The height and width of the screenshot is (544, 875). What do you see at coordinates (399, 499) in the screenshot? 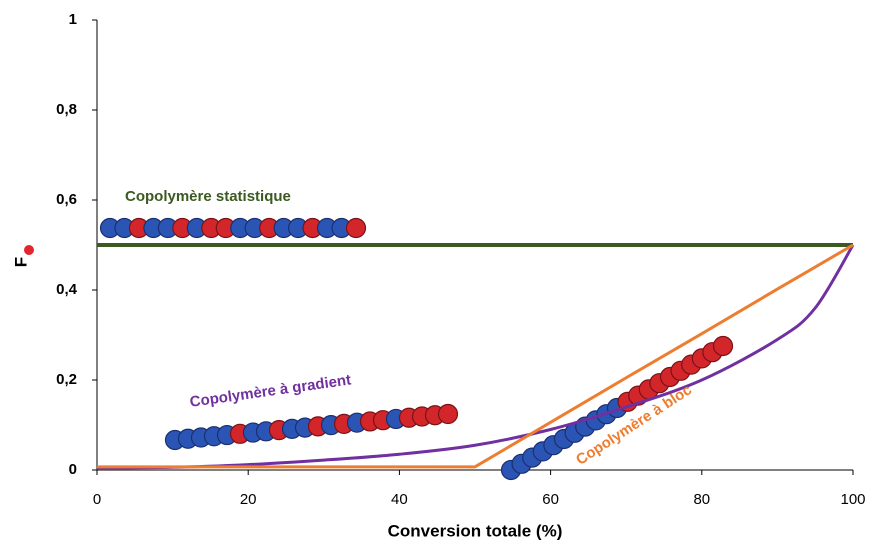
I see `x-tick-label: 40` at bounding box center [399, 499].